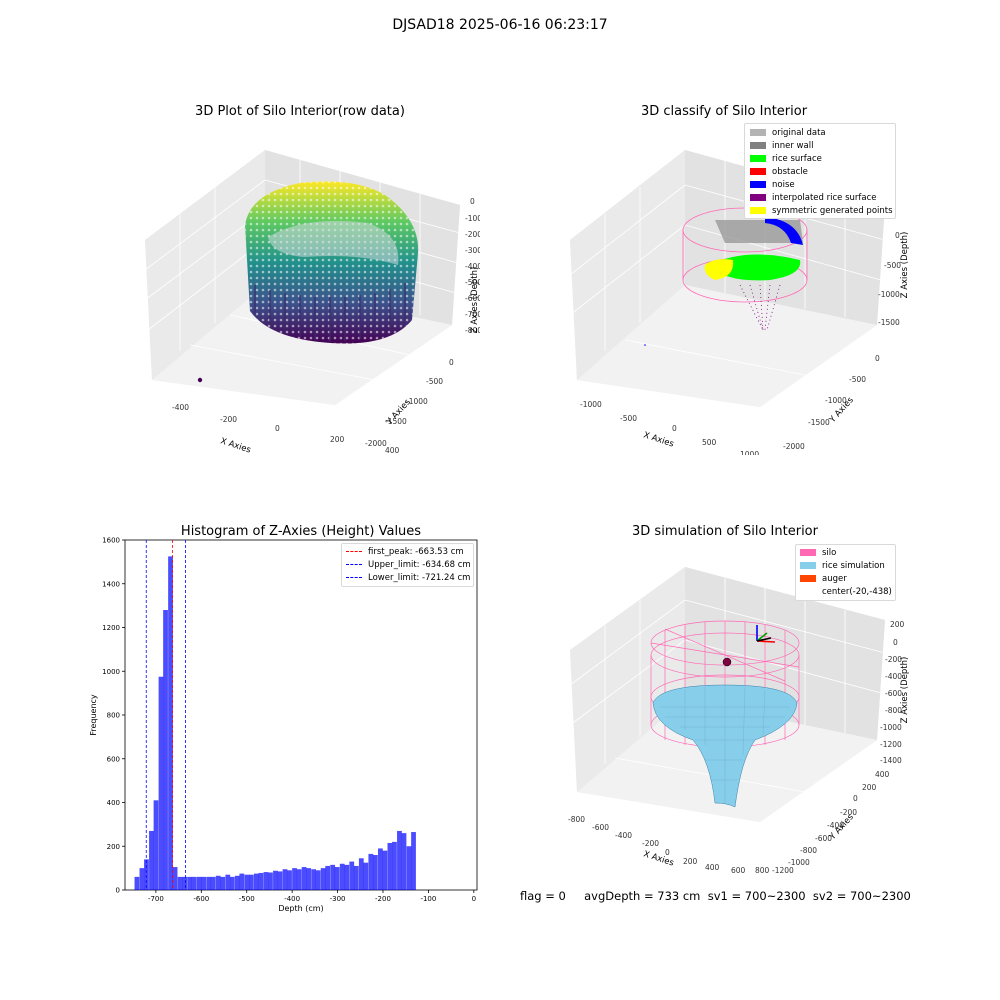 The width and height of the screenshot is (1000, 1000). What do you see at coordinates (113, 716) in the screenshot?
I see `y-axis-ticks: 0 200 400 600 800 1000 1200 1400 1600` at bounding box center [113, 716].